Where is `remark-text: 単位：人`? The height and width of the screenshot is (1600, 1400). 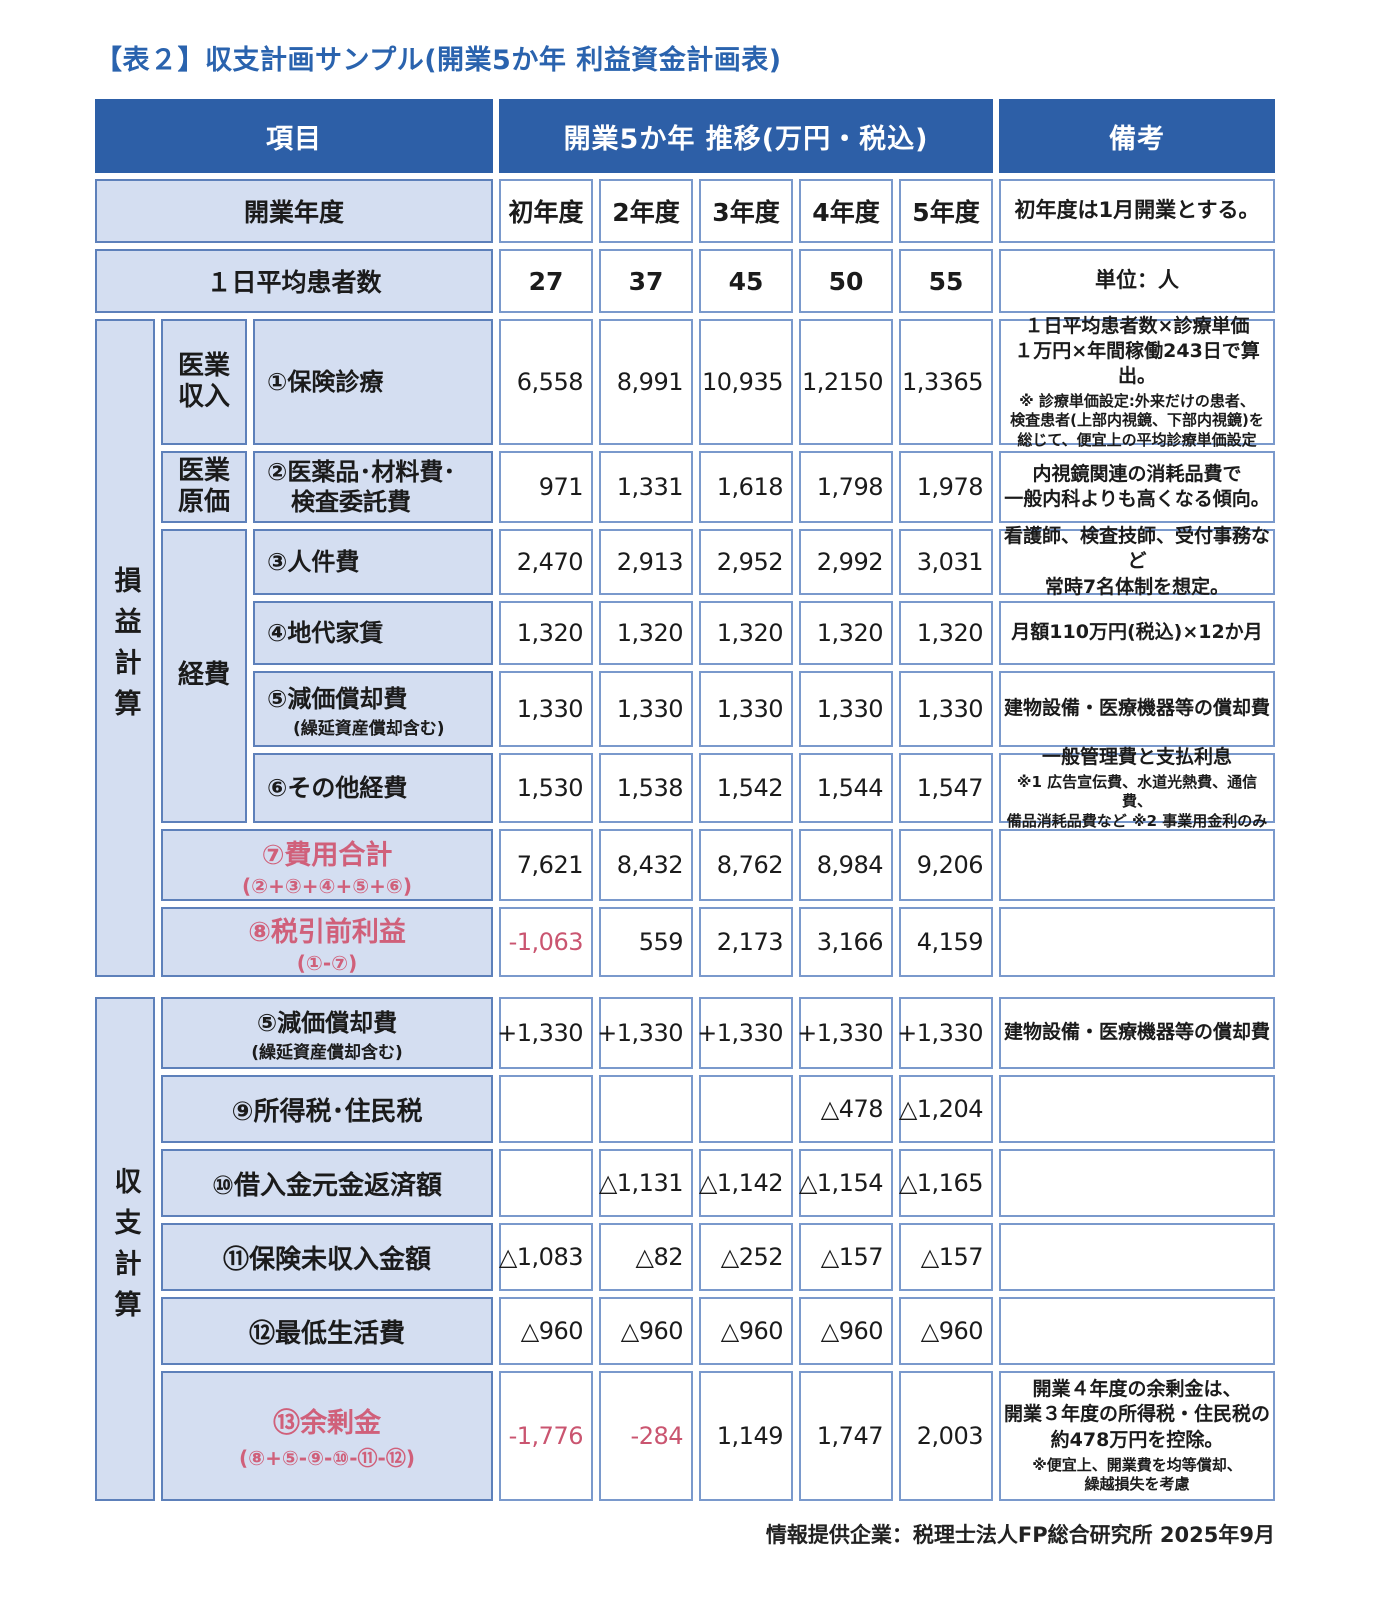 remark-text: 単位：人 is located at coordinates (1137, 280).